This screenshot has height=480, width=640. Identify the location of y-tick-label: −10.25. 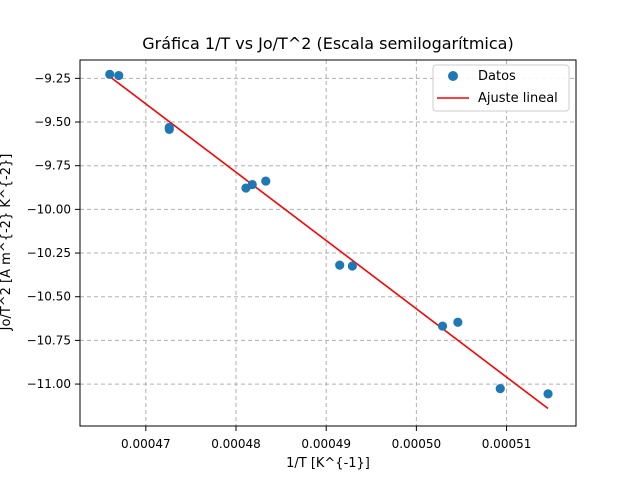
(49, 253).